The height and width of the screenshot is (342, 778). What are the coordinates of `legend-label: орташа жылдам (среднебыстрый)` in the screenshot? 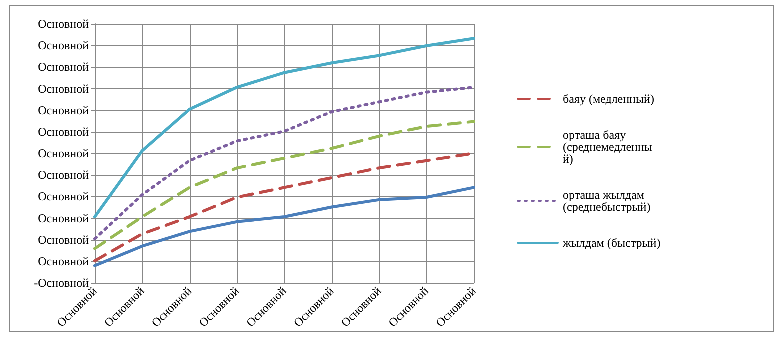 It's located at (607, 201).